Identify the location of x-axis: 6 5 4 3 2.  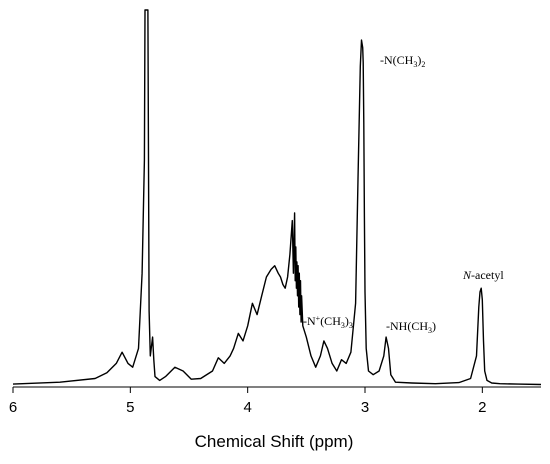
(275, 401).